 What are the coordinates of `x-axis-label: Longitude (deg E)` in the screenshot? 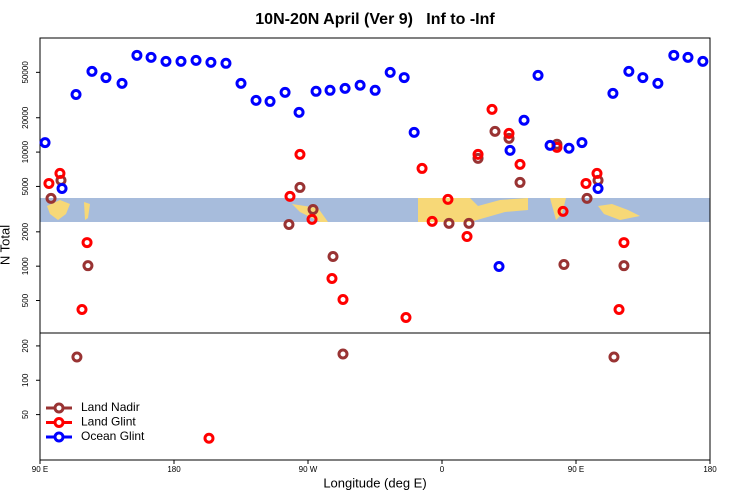 It's located at (374, 482).